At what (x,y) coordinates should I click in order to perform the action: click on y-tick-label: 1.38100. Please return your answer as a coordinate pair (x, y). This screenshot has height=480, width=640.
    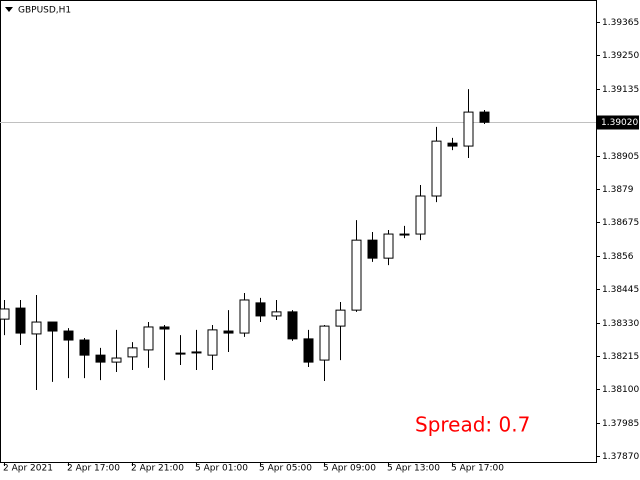
    Looking at the image, I should click on (620, 390).